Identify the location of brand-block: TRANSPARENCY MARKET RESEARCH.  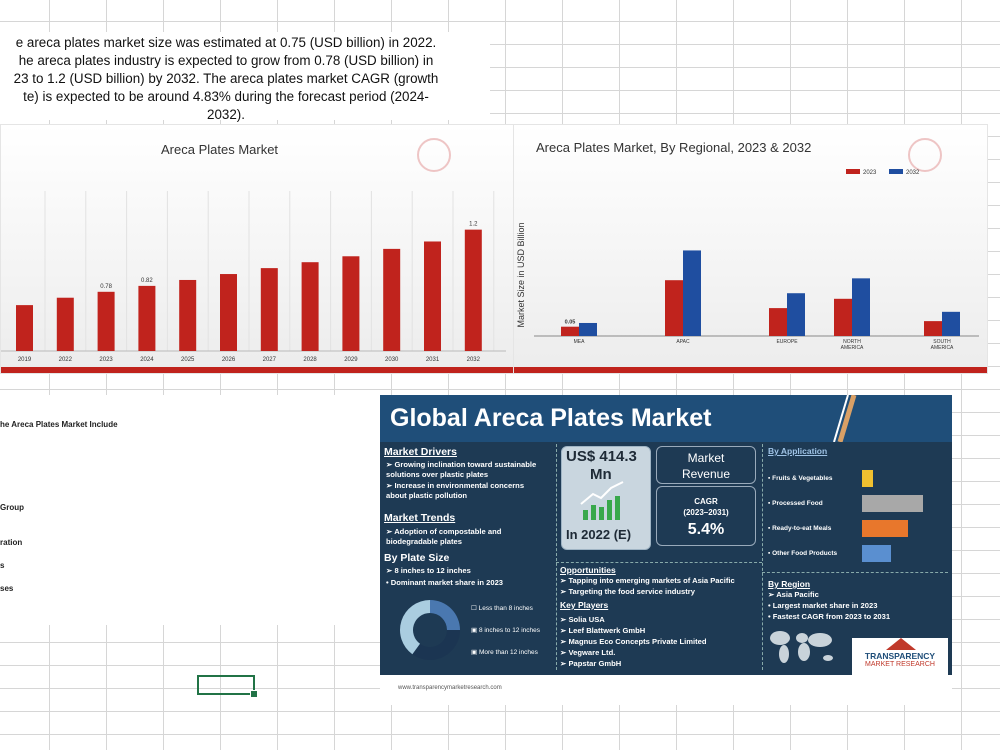
(900, 658).